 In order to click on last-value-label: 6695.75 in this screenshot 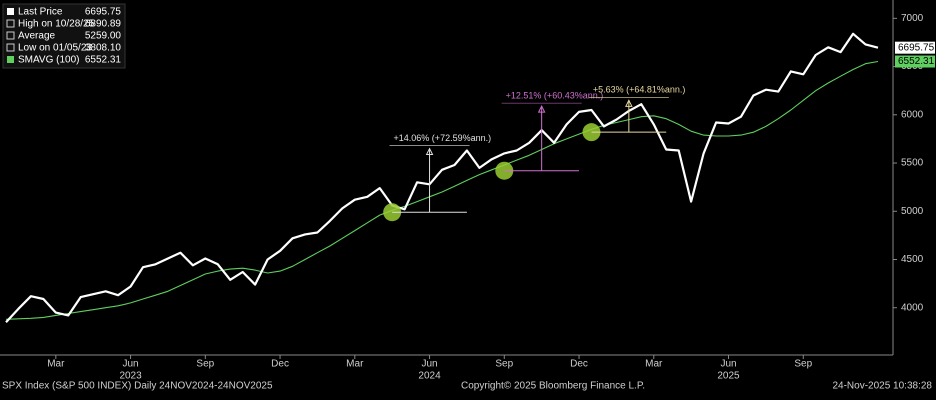, I will do `click(916, 47)`.